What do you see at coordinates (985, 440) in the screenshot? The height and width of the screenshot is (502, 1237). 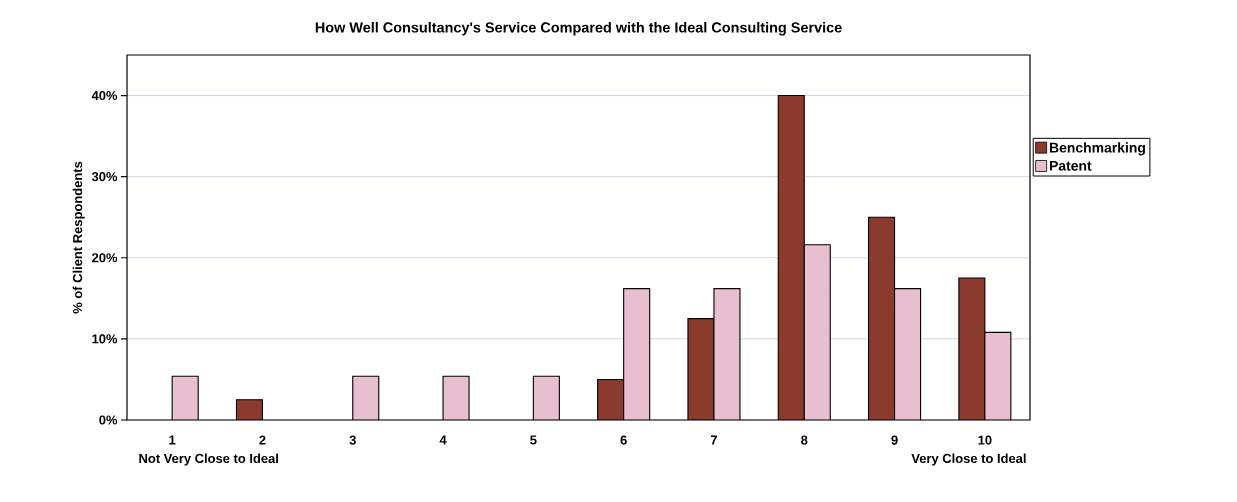 I see `x-tick-label: 10` at bounding box center [985, 440].